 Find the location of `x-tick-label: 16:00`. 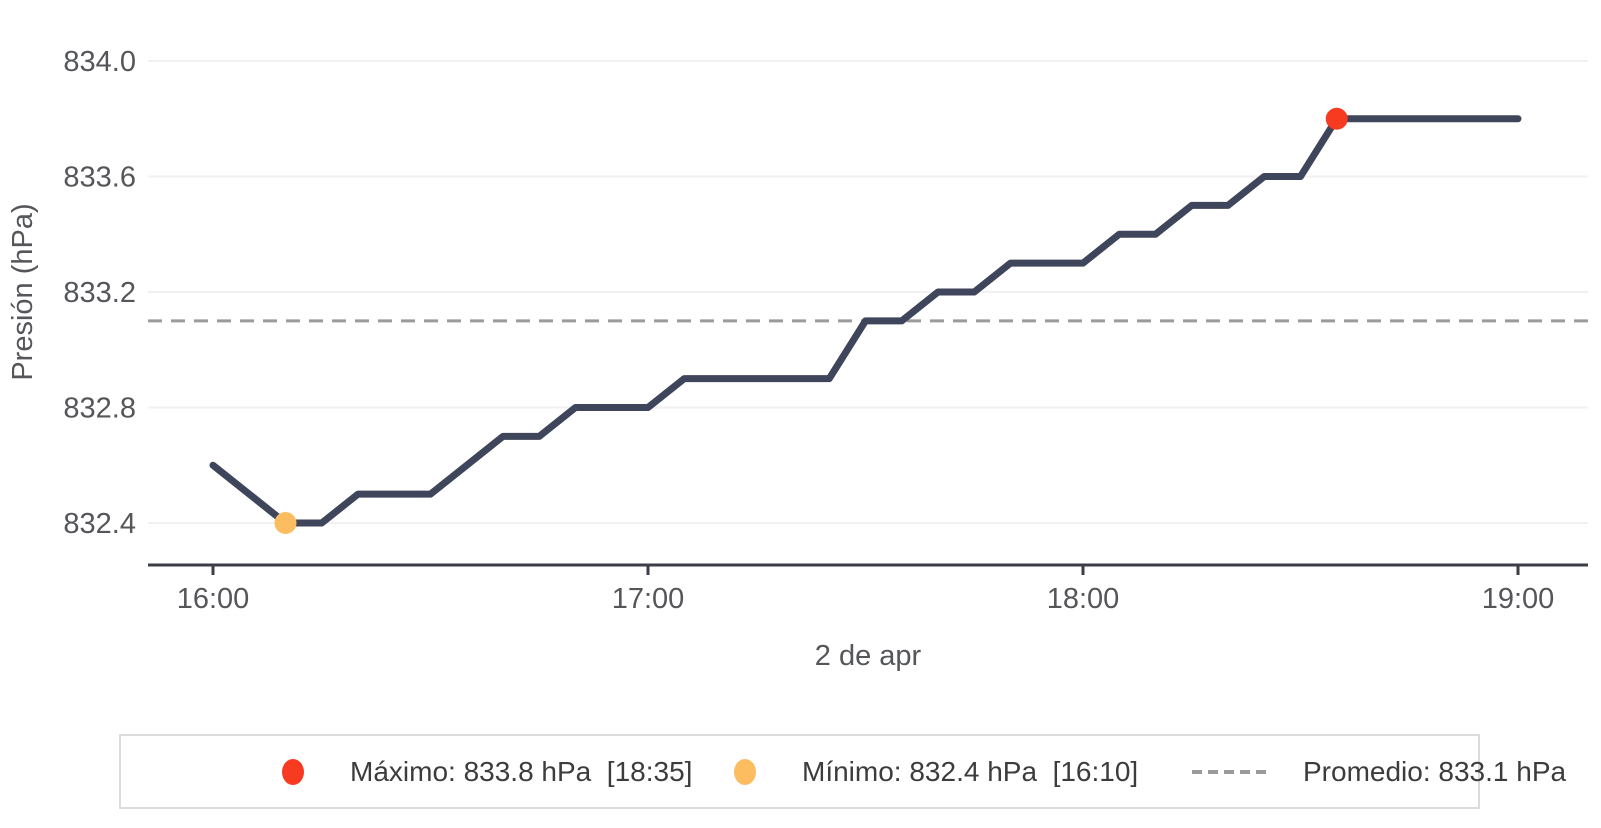

x-tick-label: 16:00 is located at coordinates (213, 599).